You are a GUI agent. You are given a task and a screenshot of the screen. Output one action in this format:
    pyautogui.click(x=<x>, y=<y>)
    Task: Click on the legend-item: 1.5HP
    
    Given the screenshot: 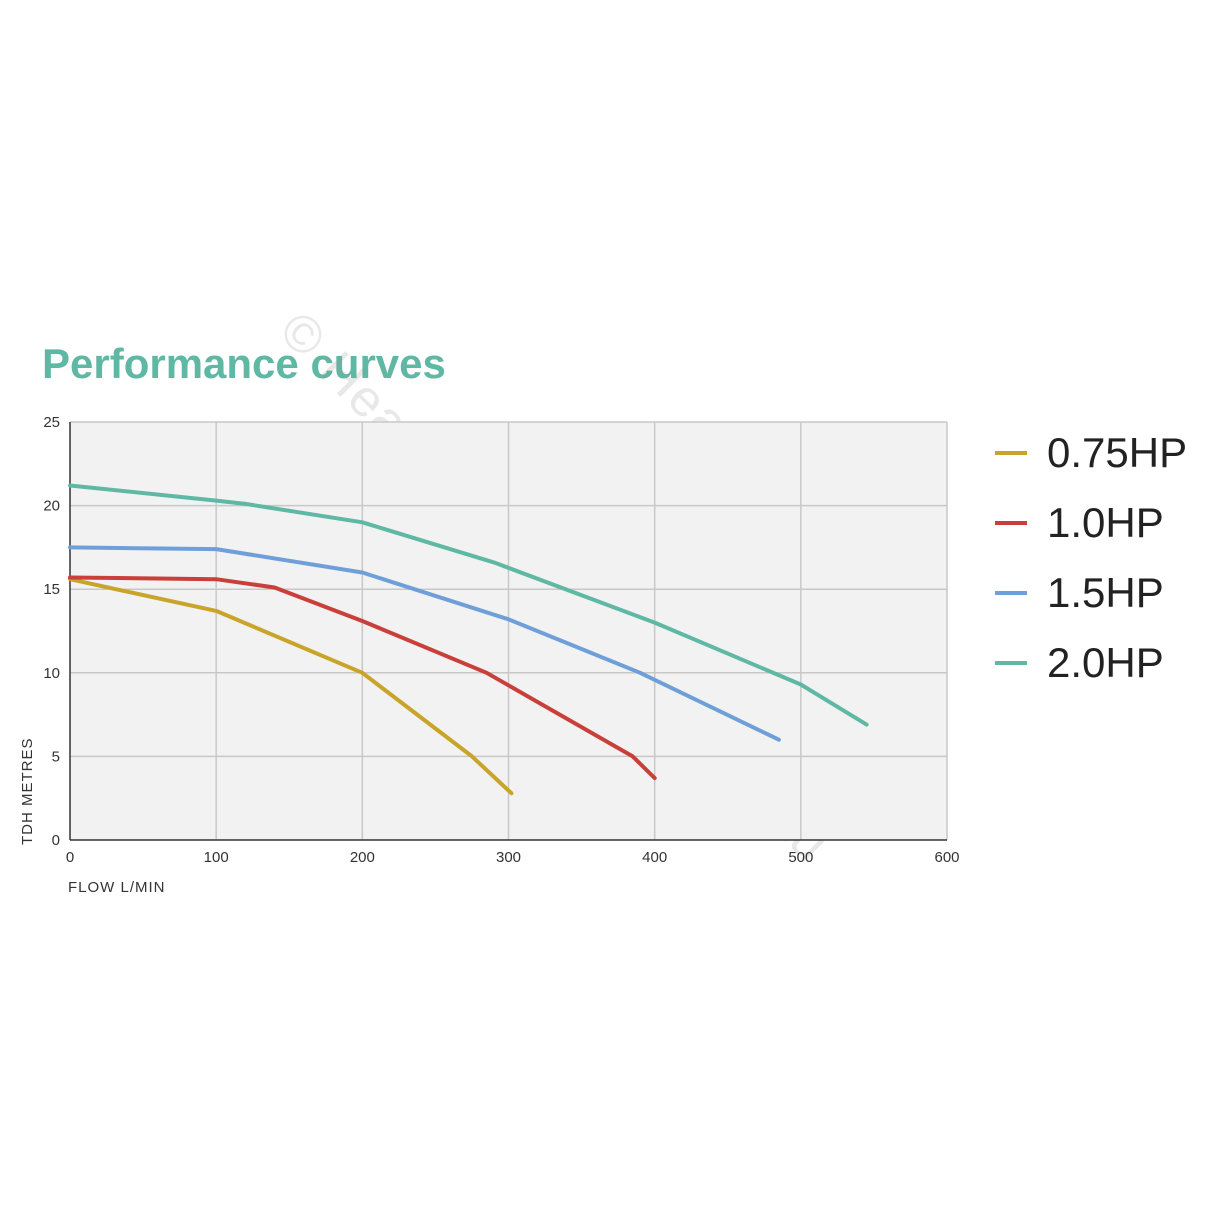 What is the action you would take?
    pyautogui.click(x=1091, y=593)
    